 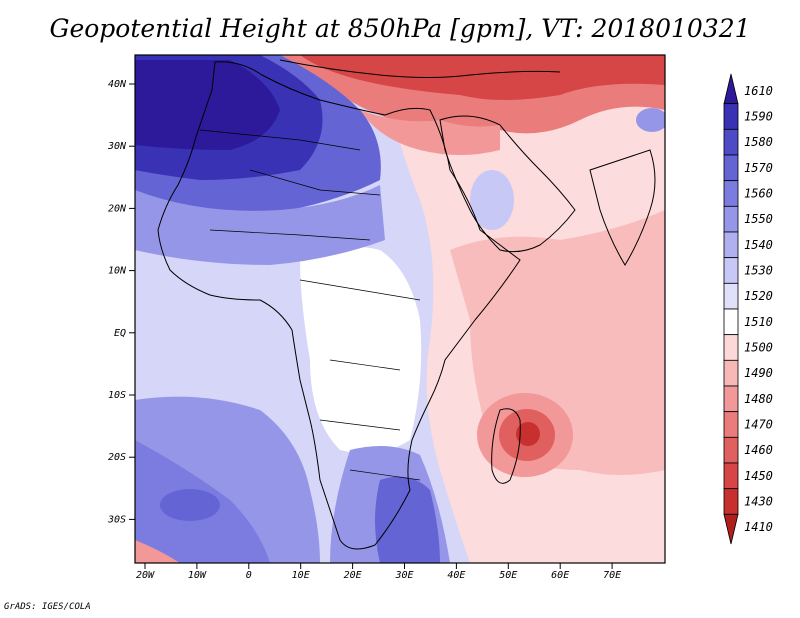 What do you see at coordinates (758, 91) in the screenshot?
I see `colorbar-label: 1610` at bounding box center [758, 91].